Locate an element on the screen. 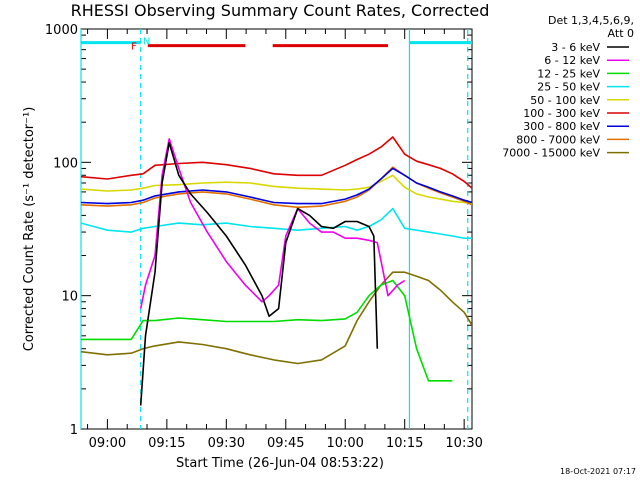 Image resolution: width=640 pixels, height=480 pixels. legend-label: 800 - 7000 keV is located at coordinates (558, 139).